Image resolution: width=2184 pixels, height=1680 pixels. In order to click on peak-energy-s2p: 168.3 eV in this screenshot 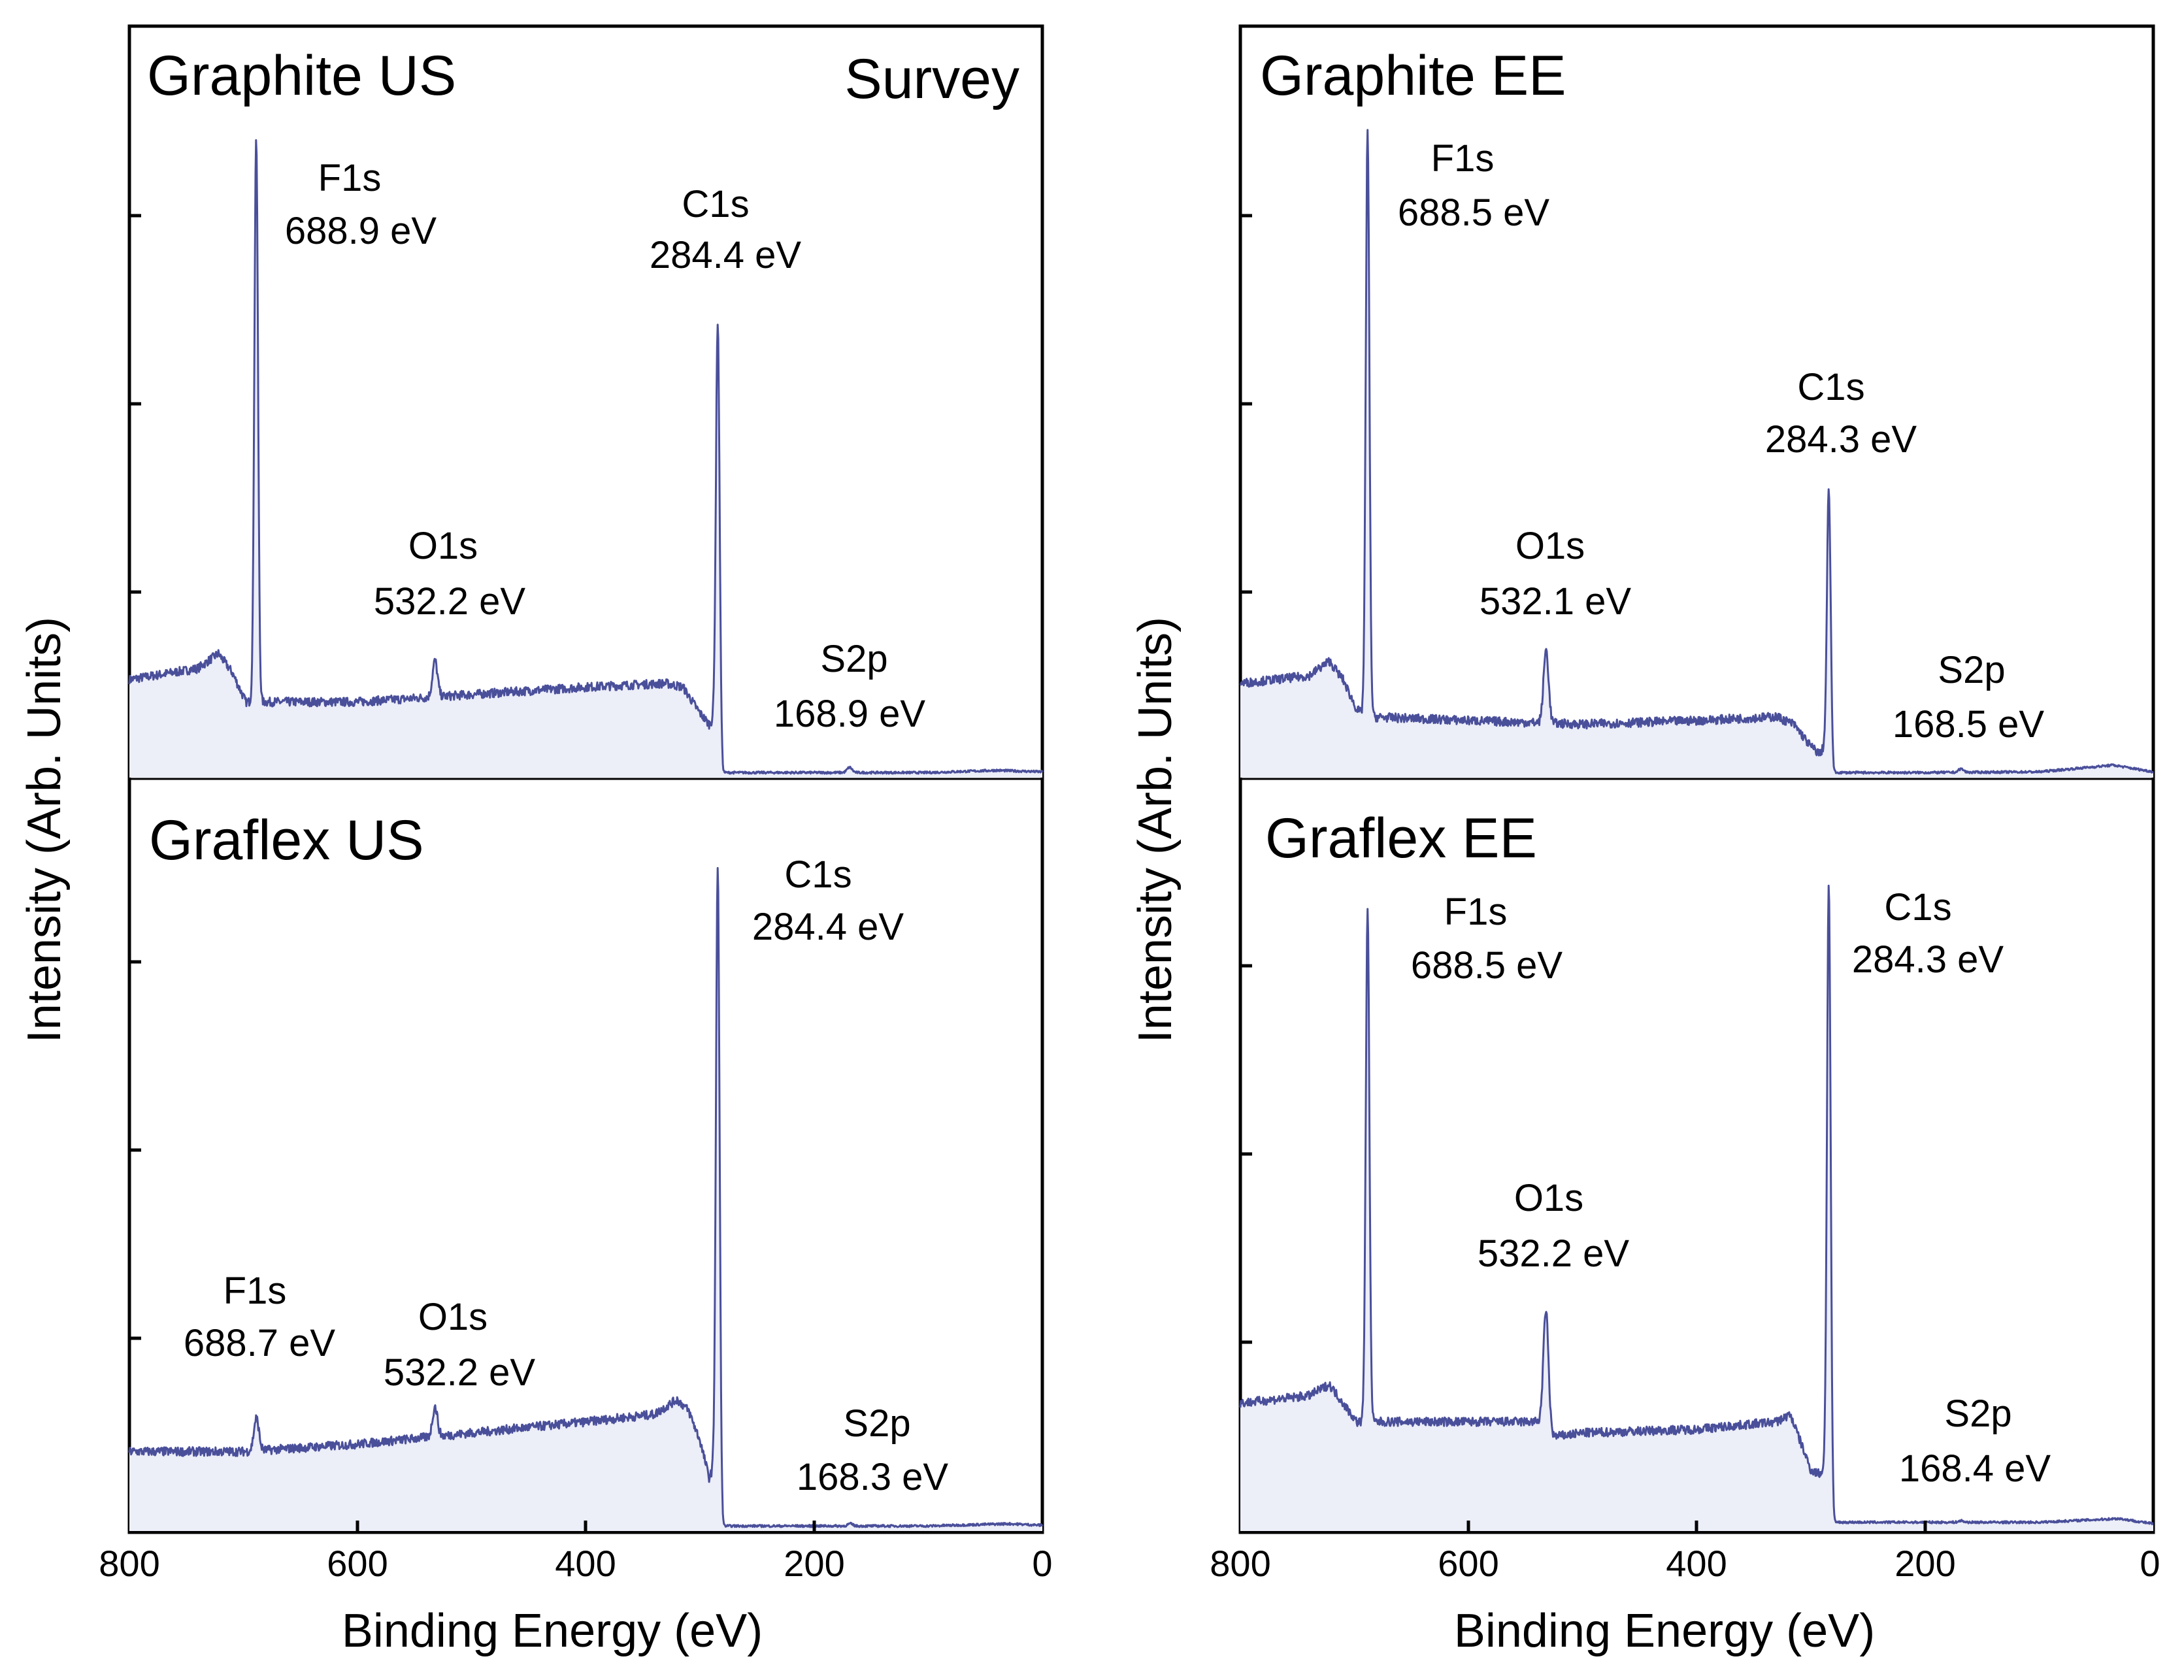, I will do `click(873, 1477)`.